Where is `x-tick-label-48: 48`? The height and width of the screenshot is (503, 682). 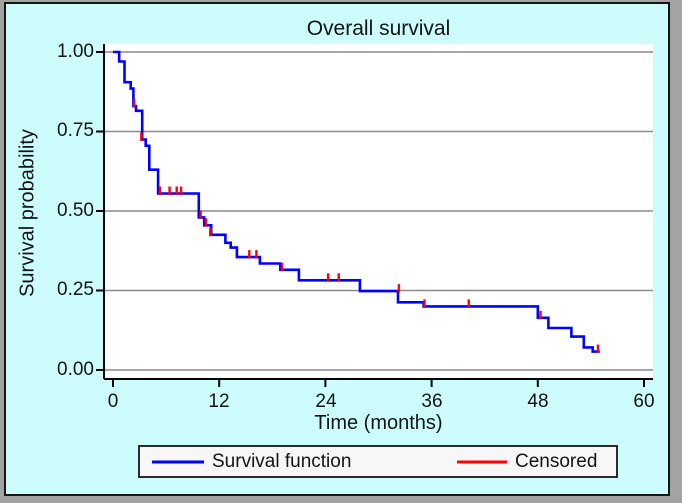
x-tick-label-48: 48 is located at coordinates (538, 401).